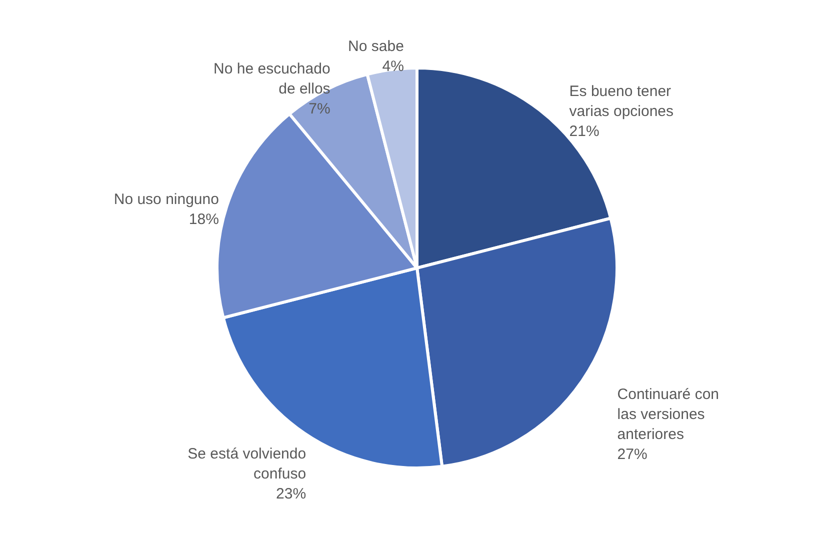  I want to click on slice-label: Se está volviendo confuso, so click(247, 463).